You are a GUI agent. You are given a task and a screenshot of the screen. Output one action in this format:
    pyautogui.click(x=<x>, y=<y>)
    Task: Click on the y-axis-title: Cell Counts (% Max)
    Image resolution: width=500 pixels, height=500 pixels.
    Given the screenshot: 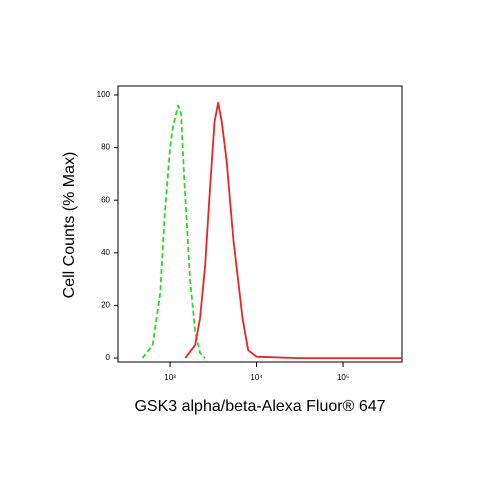 What is the action you would take?
    pyautogui.click(x=69, y=225)
    